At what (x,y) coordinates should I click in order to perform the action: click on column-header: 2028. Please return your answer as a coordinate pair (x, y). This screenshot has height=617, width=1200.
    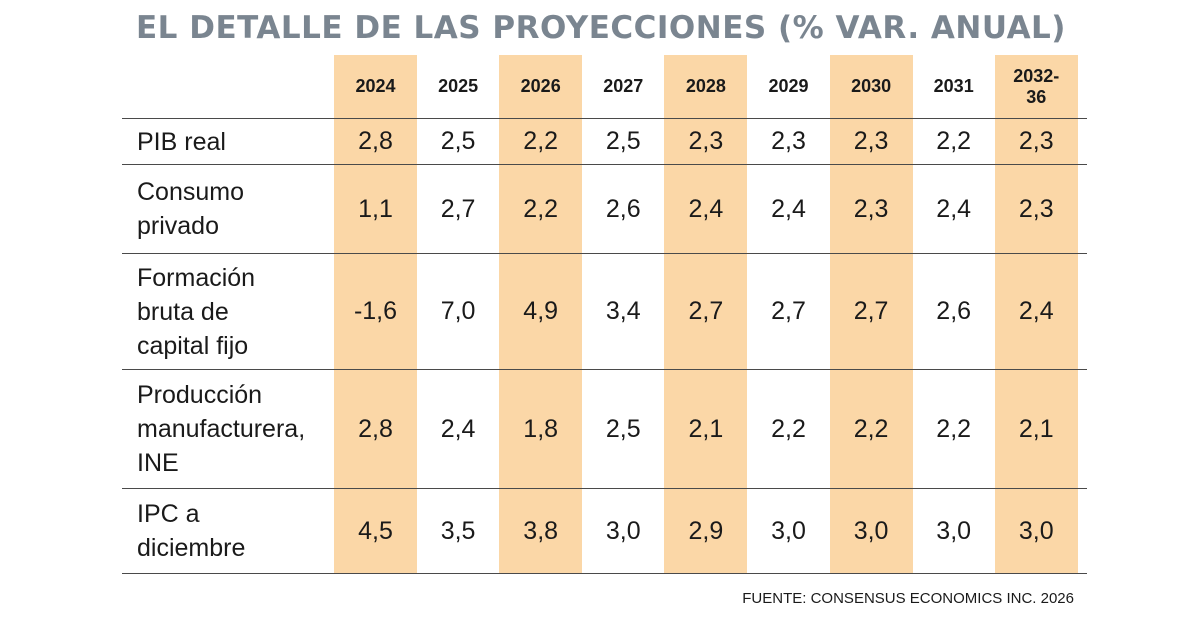
    Looking at the image, I should click on (705, 86).